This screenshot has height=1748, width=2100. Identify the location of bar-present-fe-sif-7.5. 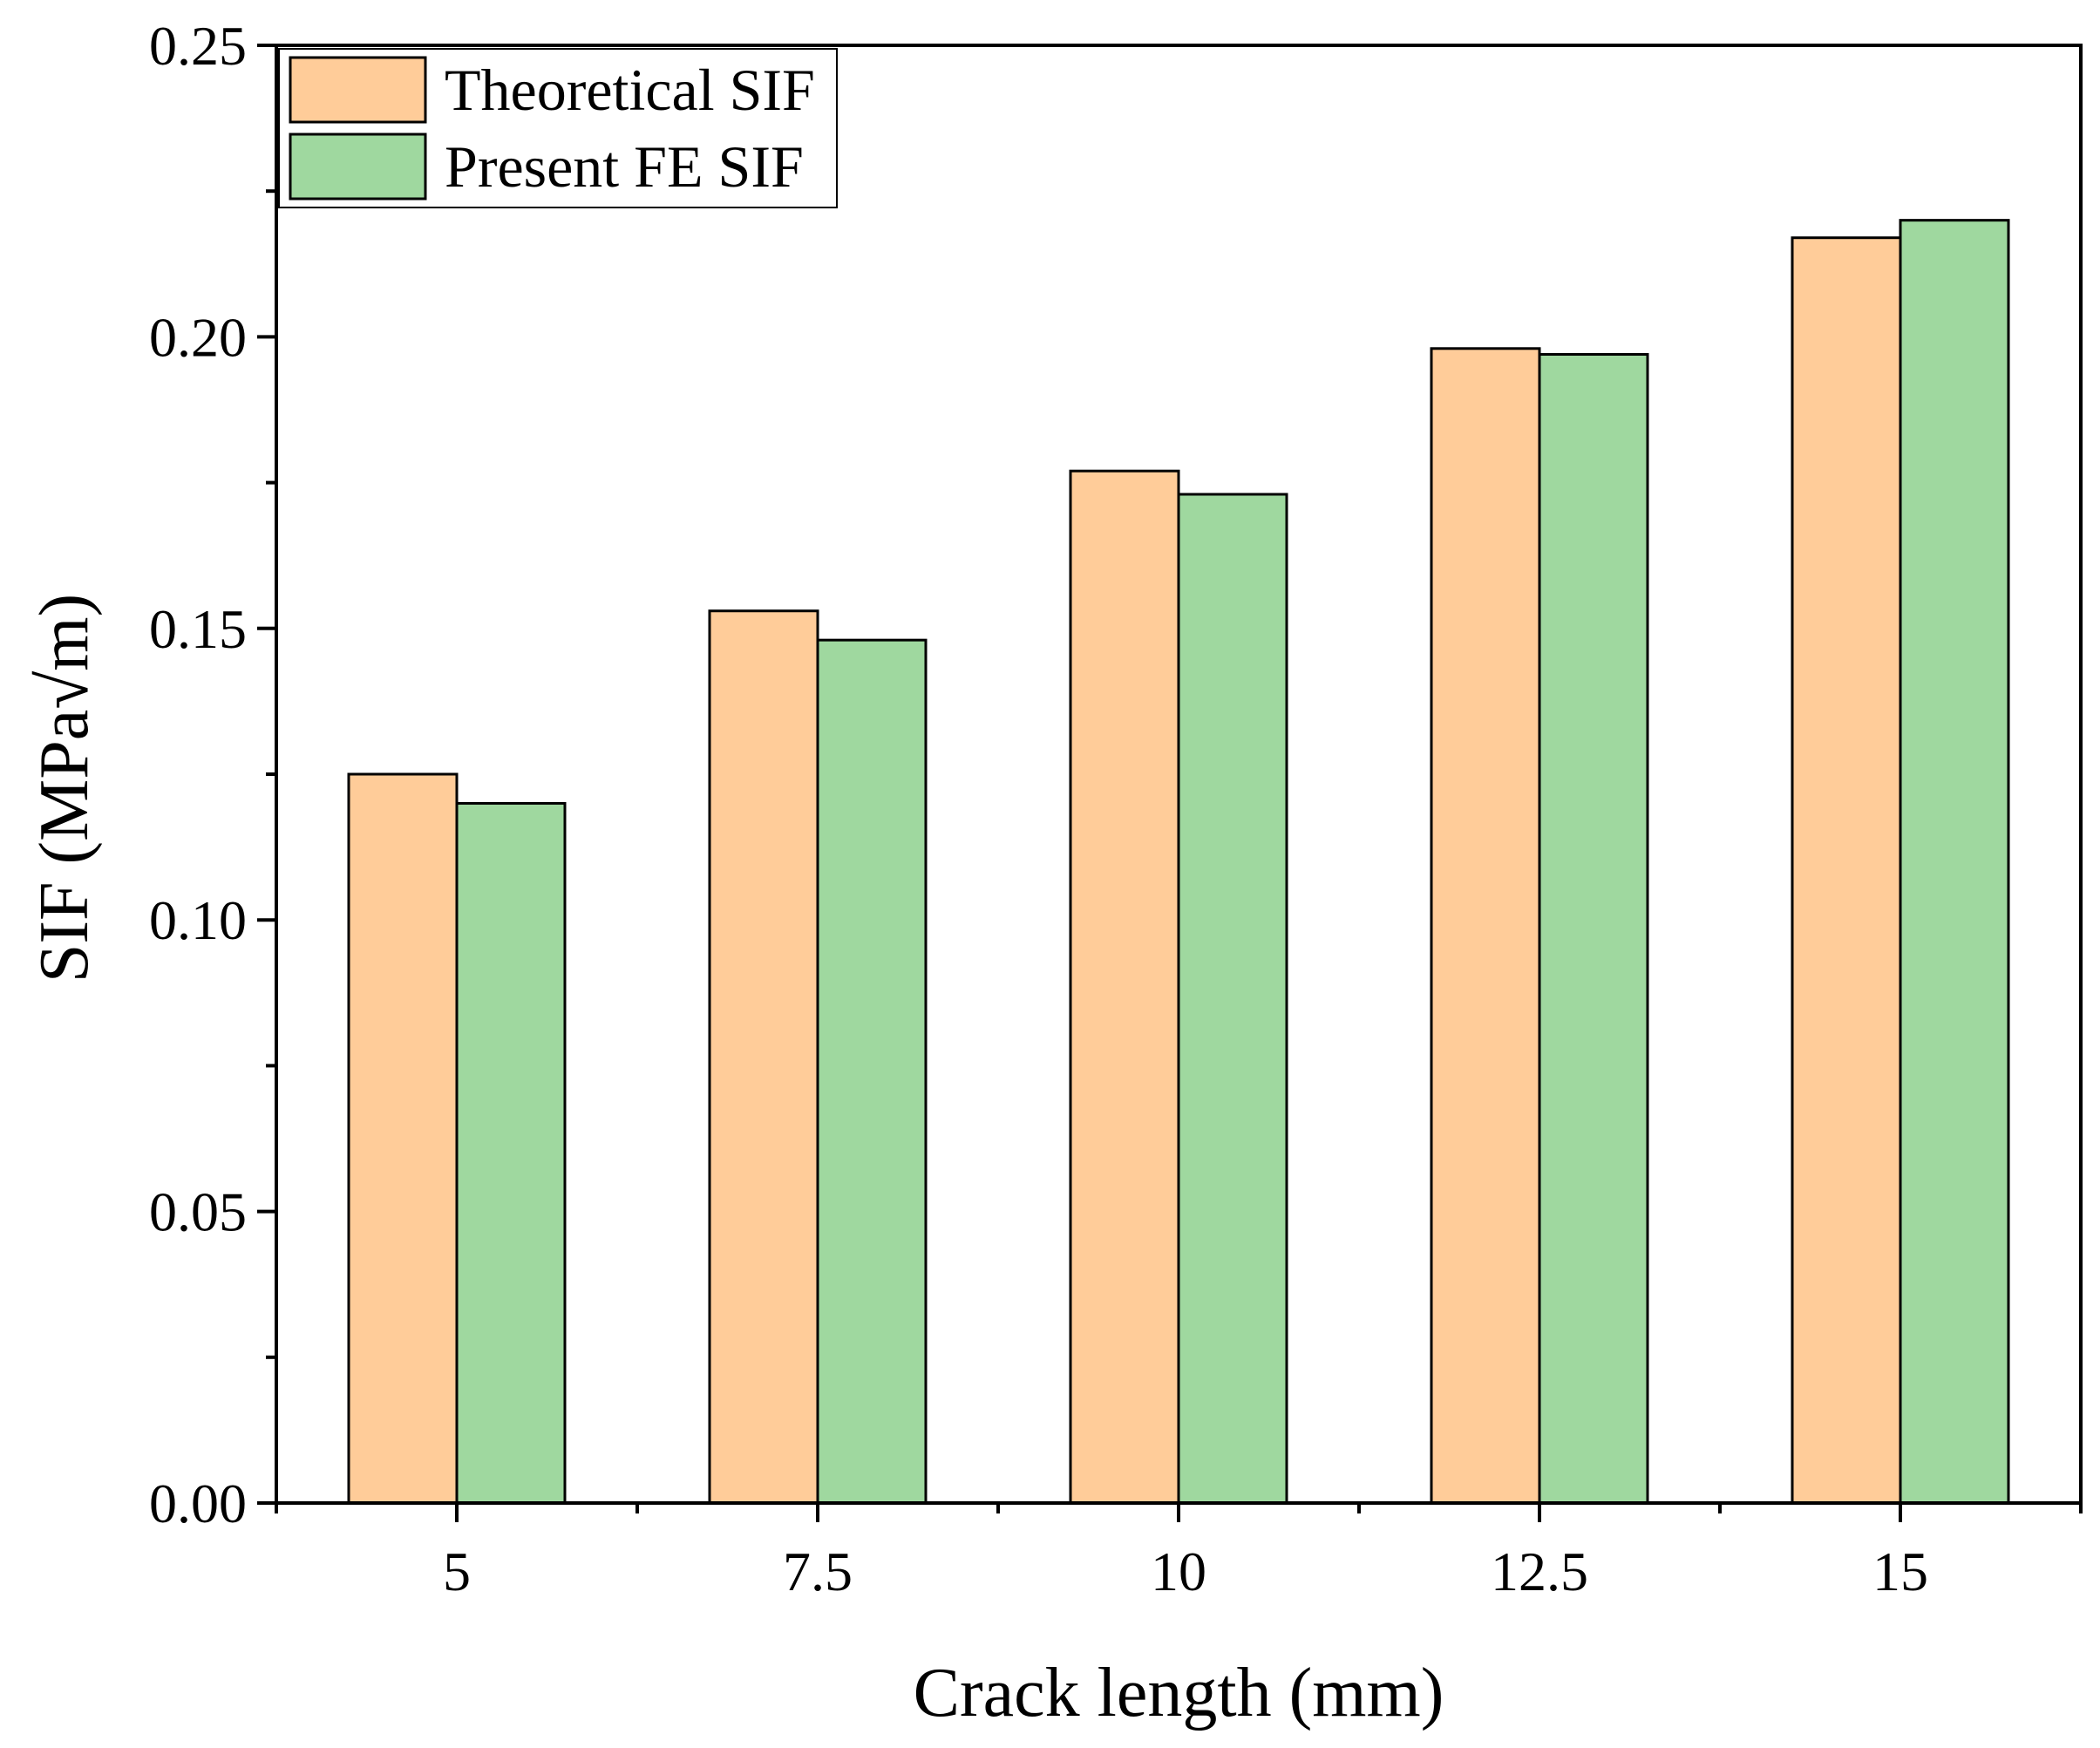
(872, 1071).